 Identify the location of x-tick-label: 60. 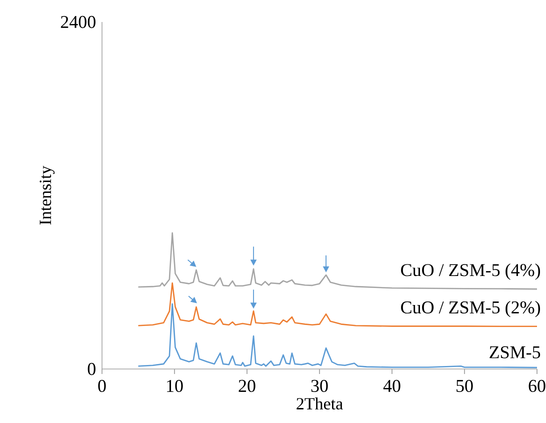
(537, 386).